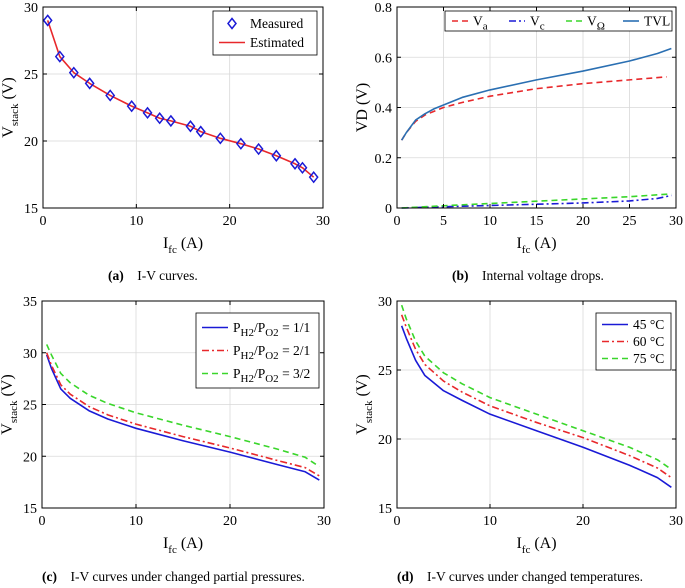 The width and height of the screenshot is (685, 588). I want to click on legend-label: 45 °C, so click(648, 324).